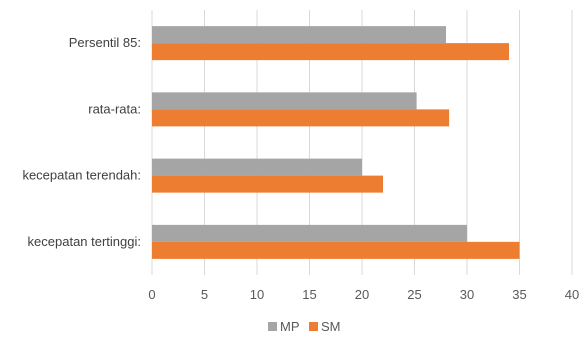 This screenshot has height=341, width=584. I want to click on legend-swatch-sm, so click(313, 326).